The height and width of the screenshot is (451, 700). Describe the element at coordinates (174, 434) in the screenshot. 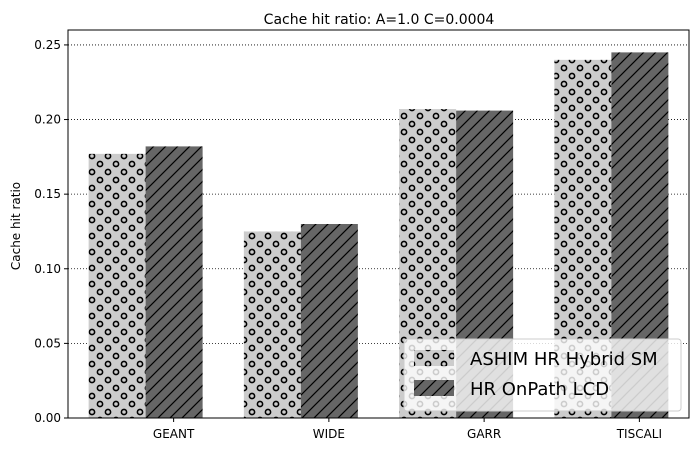

I see `x-tick-label: GEANT` at that location.